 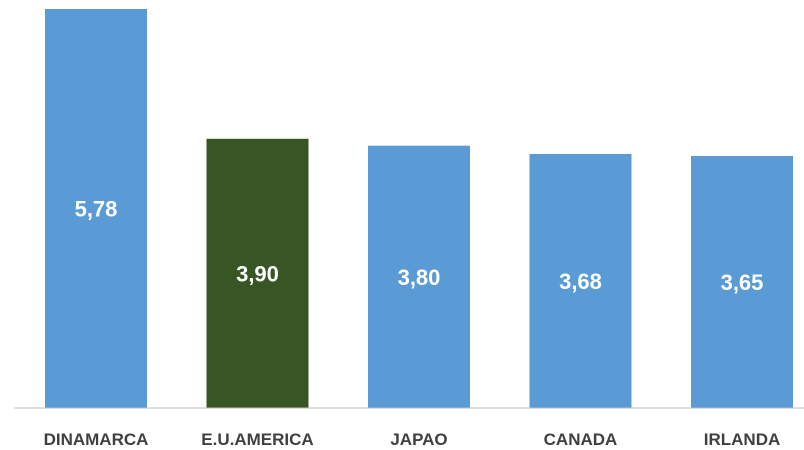 I want to click on bar-dinamarca, so click(x=96, y=208).